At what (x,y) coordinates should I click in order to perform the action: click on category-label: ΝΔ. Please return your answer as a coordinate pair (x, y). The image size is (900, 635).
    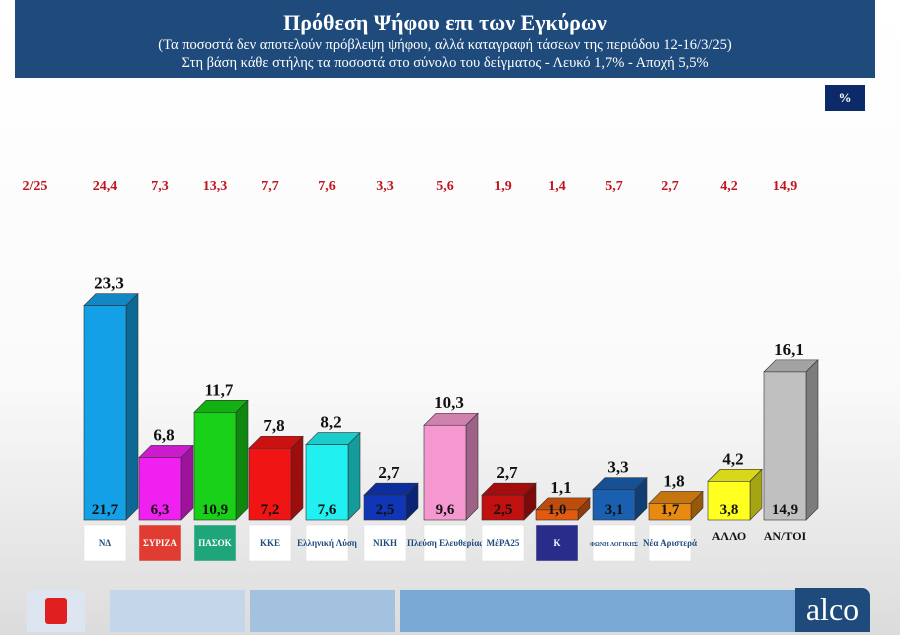
    Looking at the image, I should click on (105, 543).